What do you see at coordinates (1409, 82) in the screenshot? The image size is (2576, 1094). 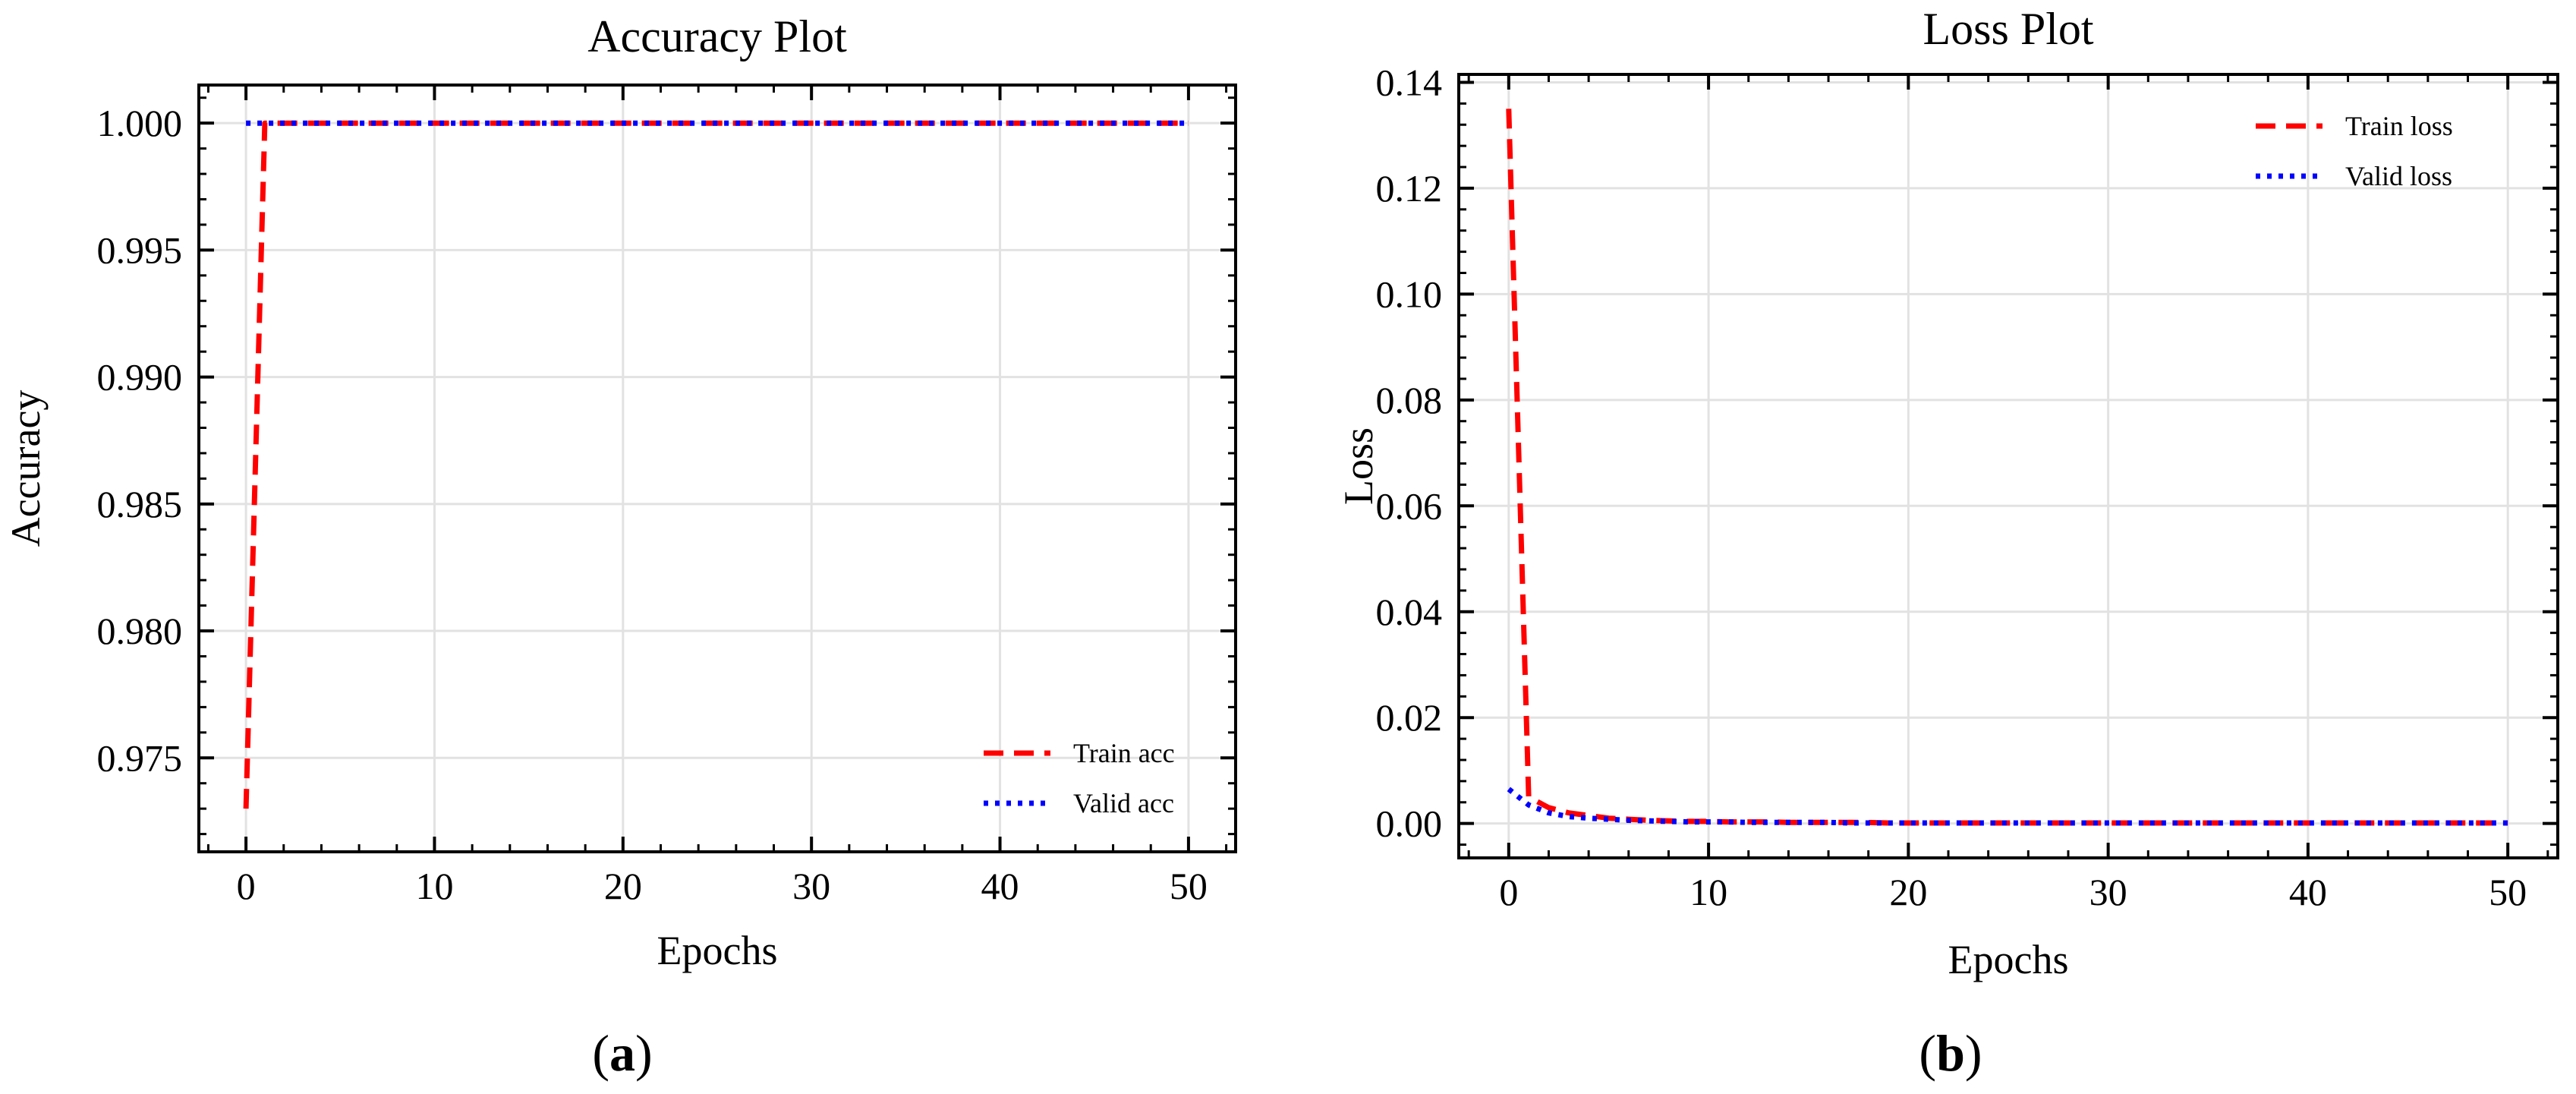 I see `y-tick-label: 0.14` at bounding box center [1409, 82].